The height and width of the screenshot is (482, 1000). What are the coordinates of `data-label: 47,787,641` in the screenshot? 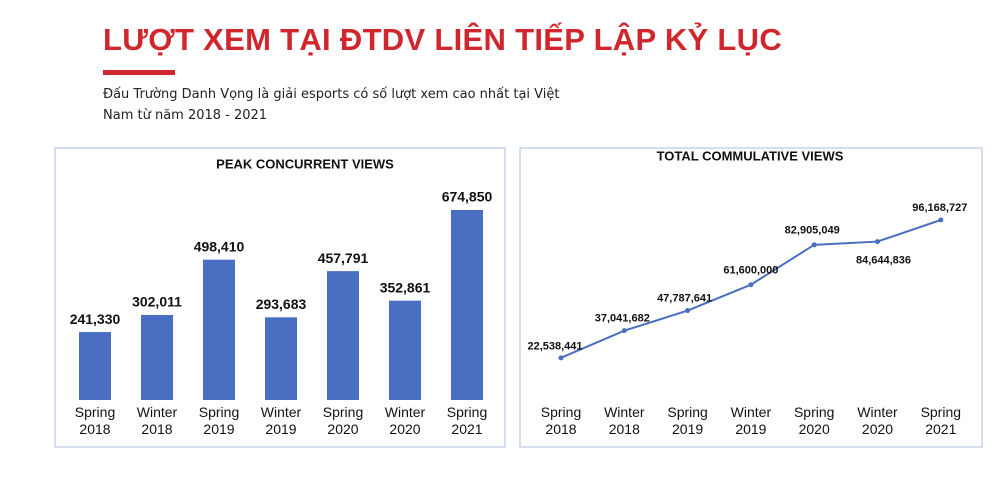 It's located at (684, 298).